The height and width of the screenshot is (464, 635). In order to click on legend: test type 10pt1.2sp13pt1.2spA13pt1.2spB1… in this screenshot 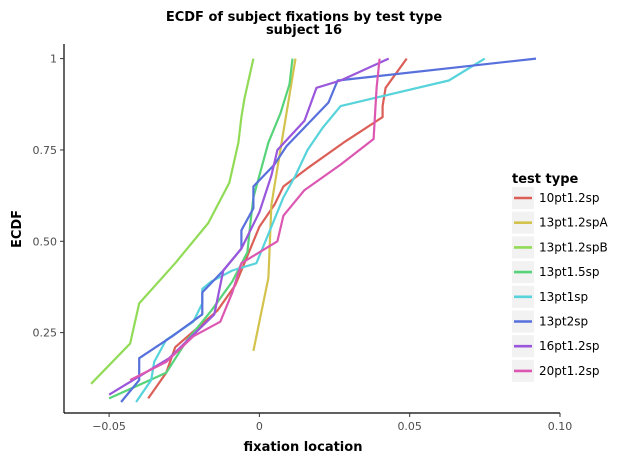, I will do `click(560, 277)`.